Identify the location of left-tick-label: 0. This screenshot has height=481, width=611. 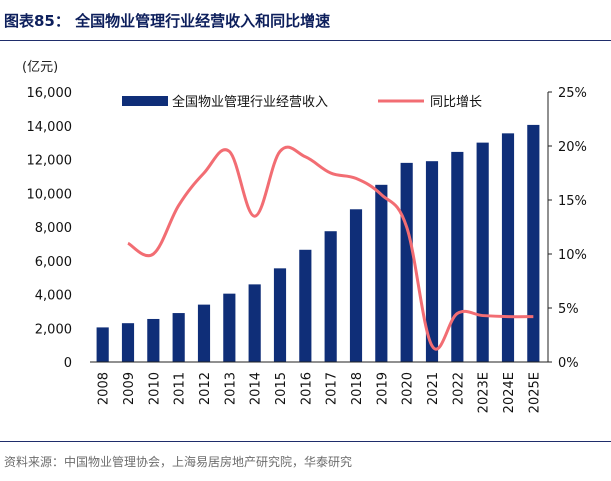
(68, 363).